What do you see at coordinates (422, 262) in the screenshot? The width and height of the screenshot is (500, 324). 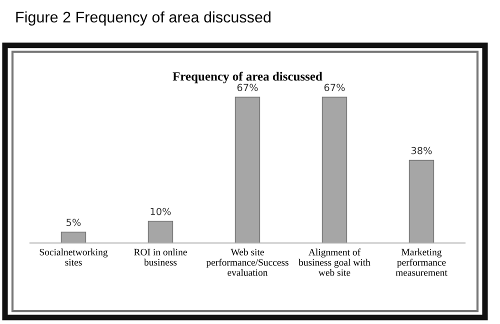 I see `x-tick-label: Marketing performance measurement` at bounding box center [422, 262].